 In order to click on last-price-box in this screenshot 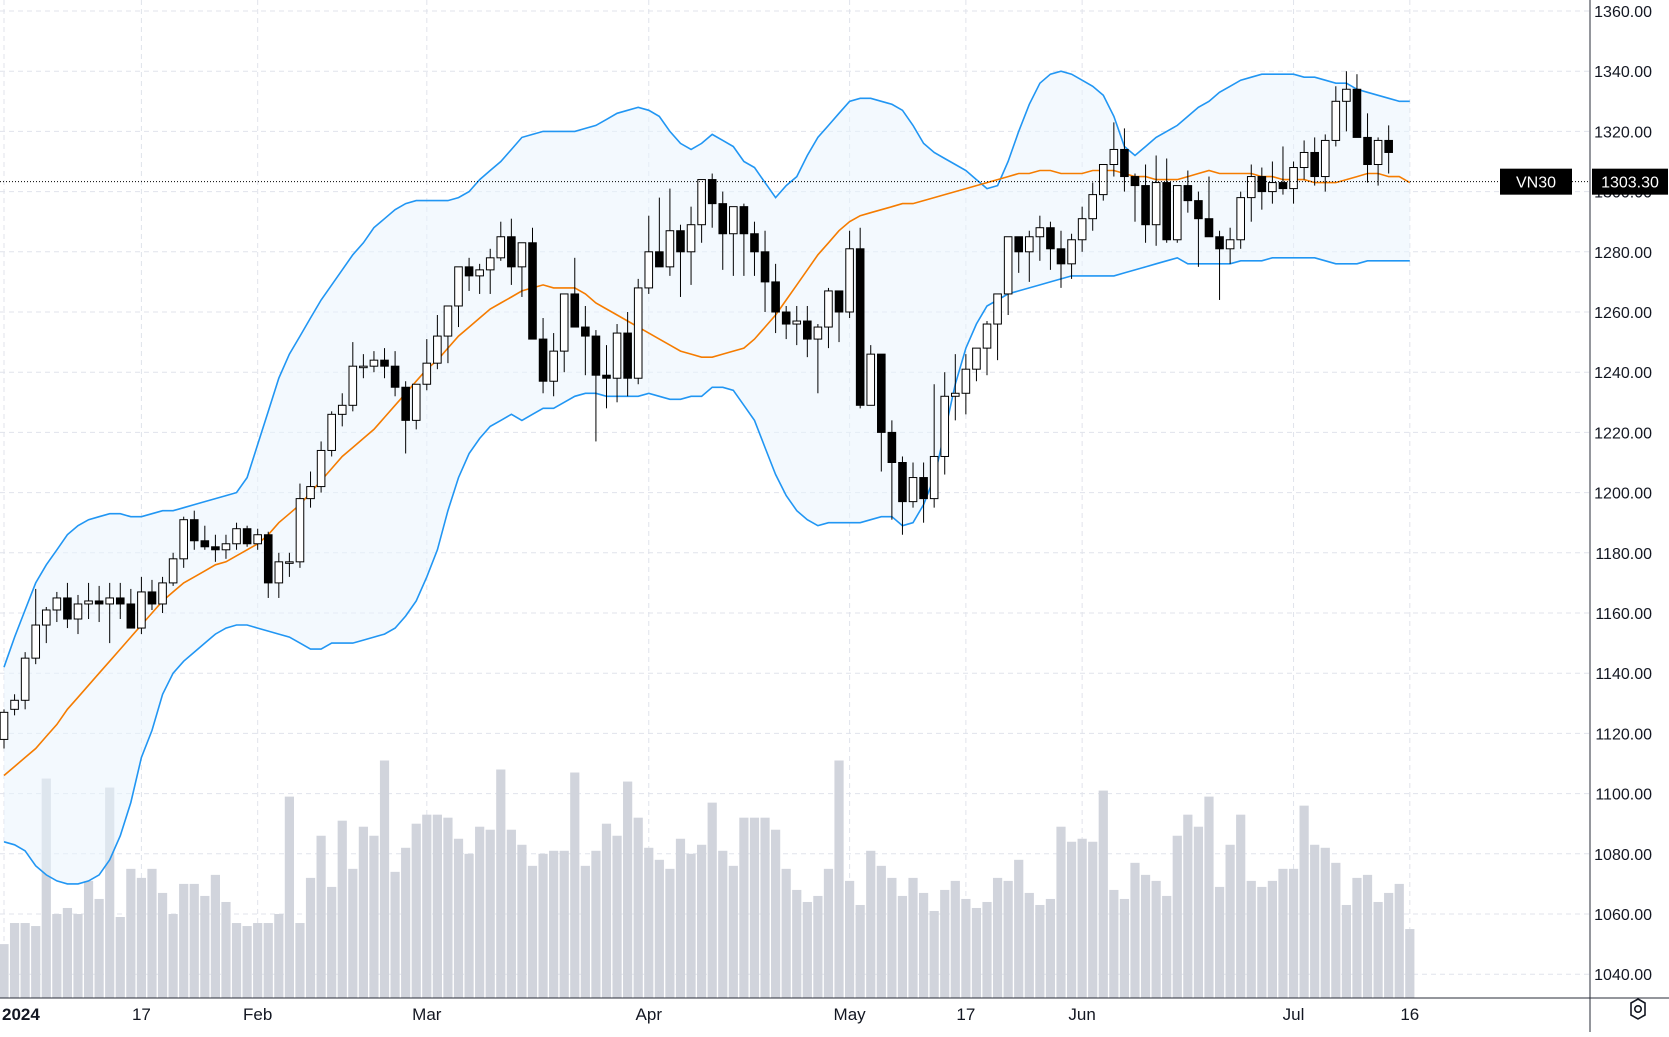, I will do `click(1630, 181)`.